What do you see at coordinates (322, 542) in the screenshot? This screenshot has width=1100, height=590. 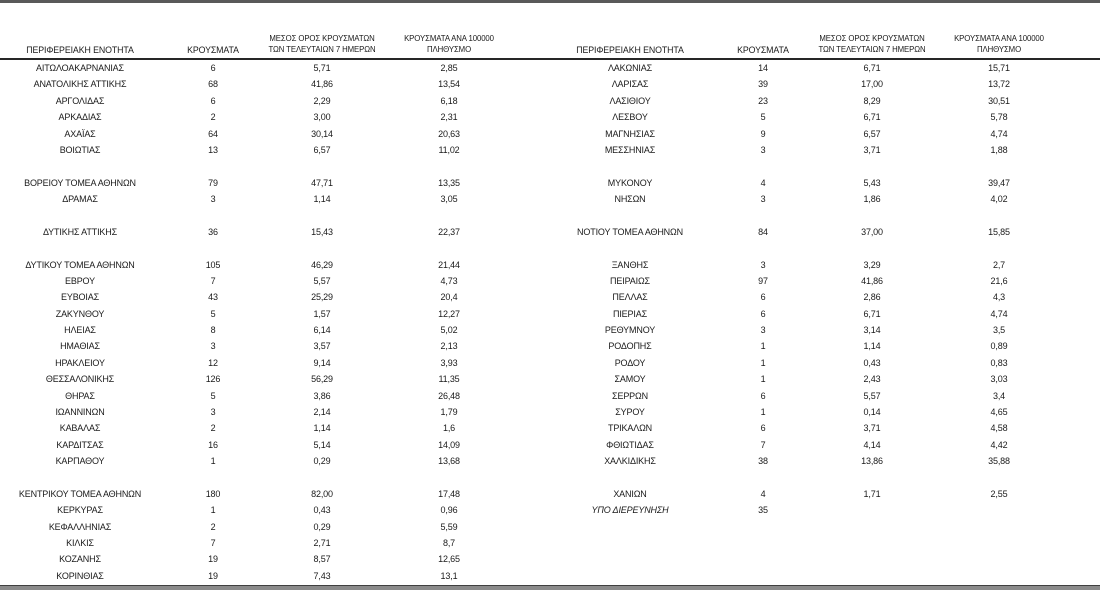 I see `cell-avg7: 2,71` at bounding box center [322, 542].